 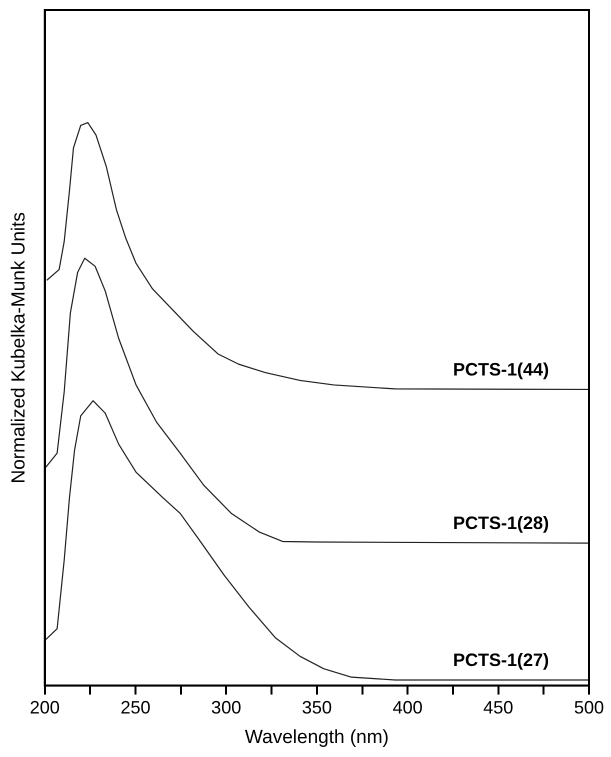 I want to click on x-tick-label: 350, so click(x=317, y=707).